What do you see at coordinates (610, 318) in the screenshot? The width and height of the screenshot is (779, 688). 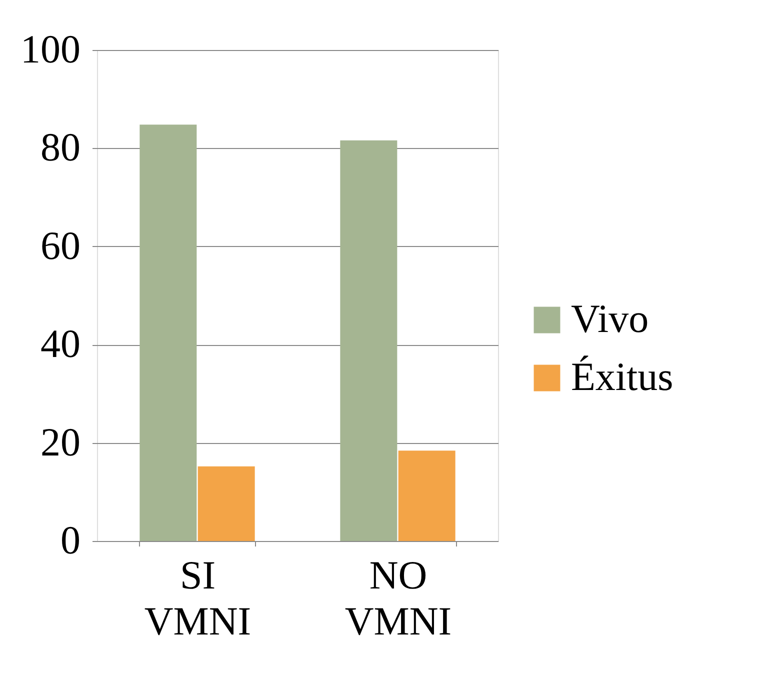 I see `legend-label: Vivo` at bounding box center [610, 318].